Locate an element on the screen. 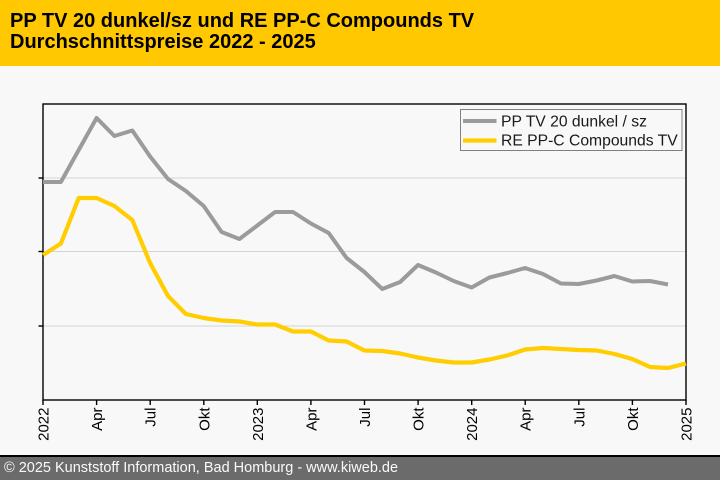  svg-text: 2022 is located at coordinates (44, 424).